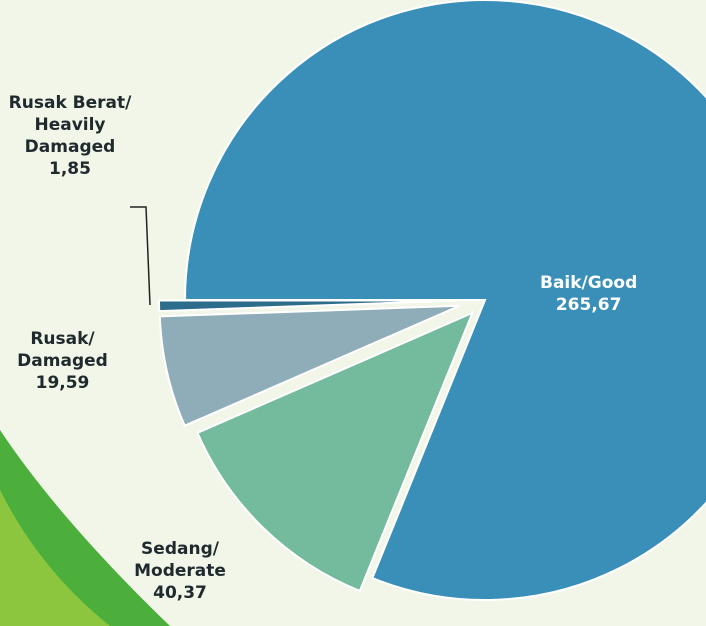  What do you see at coordinates (62, 350) in the screenshot?
I see `category-name: Rusak/ Damaged` at bounding box center [62, 350].